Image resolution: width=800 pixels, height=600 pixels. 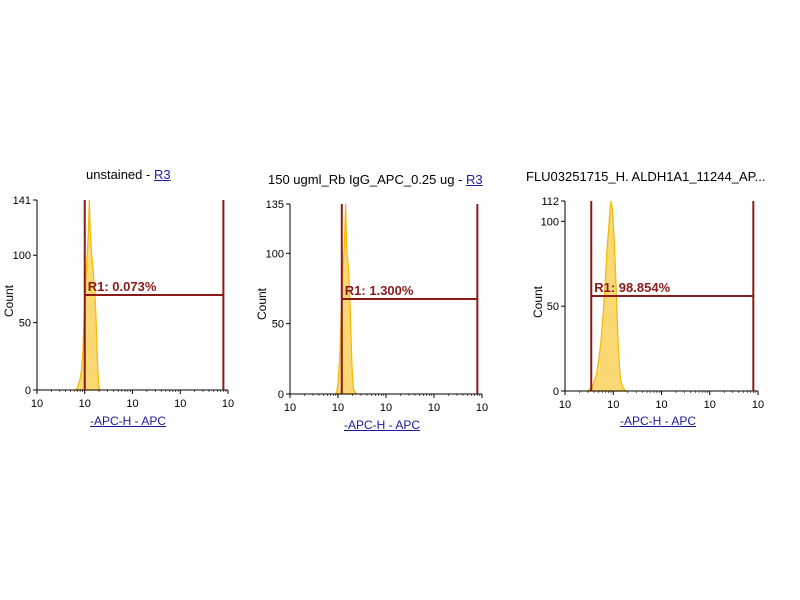 What do you see at coordinates (275, 205) in the screenshot?
I see `y-tick-label-2-135: 135` at bounding box center [275, 205].